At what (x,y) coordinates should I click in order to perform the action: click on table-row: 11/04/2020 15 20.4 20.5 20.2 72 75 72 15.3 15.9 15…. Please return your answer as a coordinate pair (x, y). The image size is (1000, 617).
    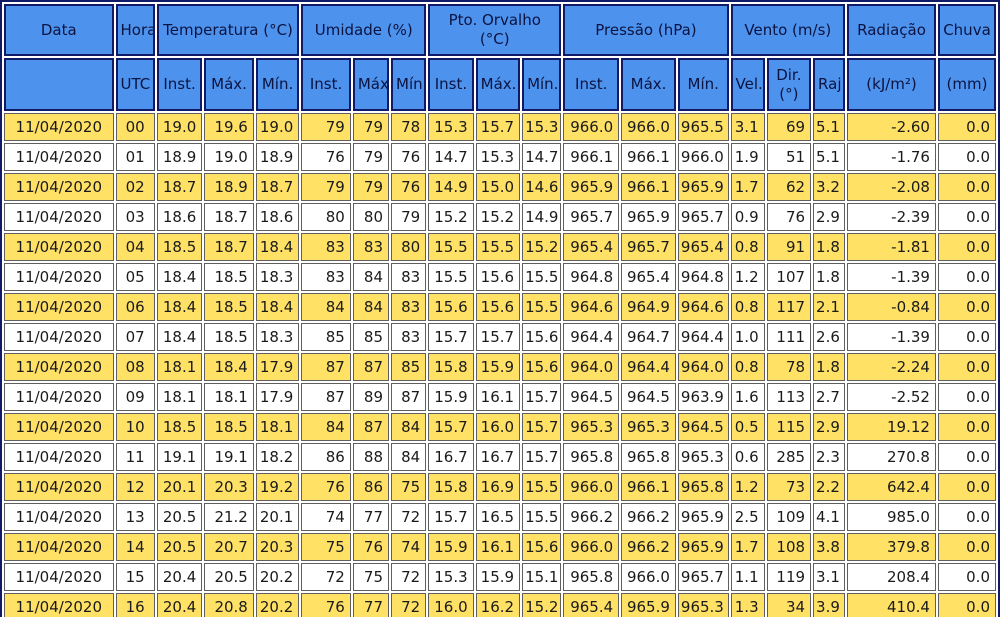
    Looking at the image, I should click on (500, 577).